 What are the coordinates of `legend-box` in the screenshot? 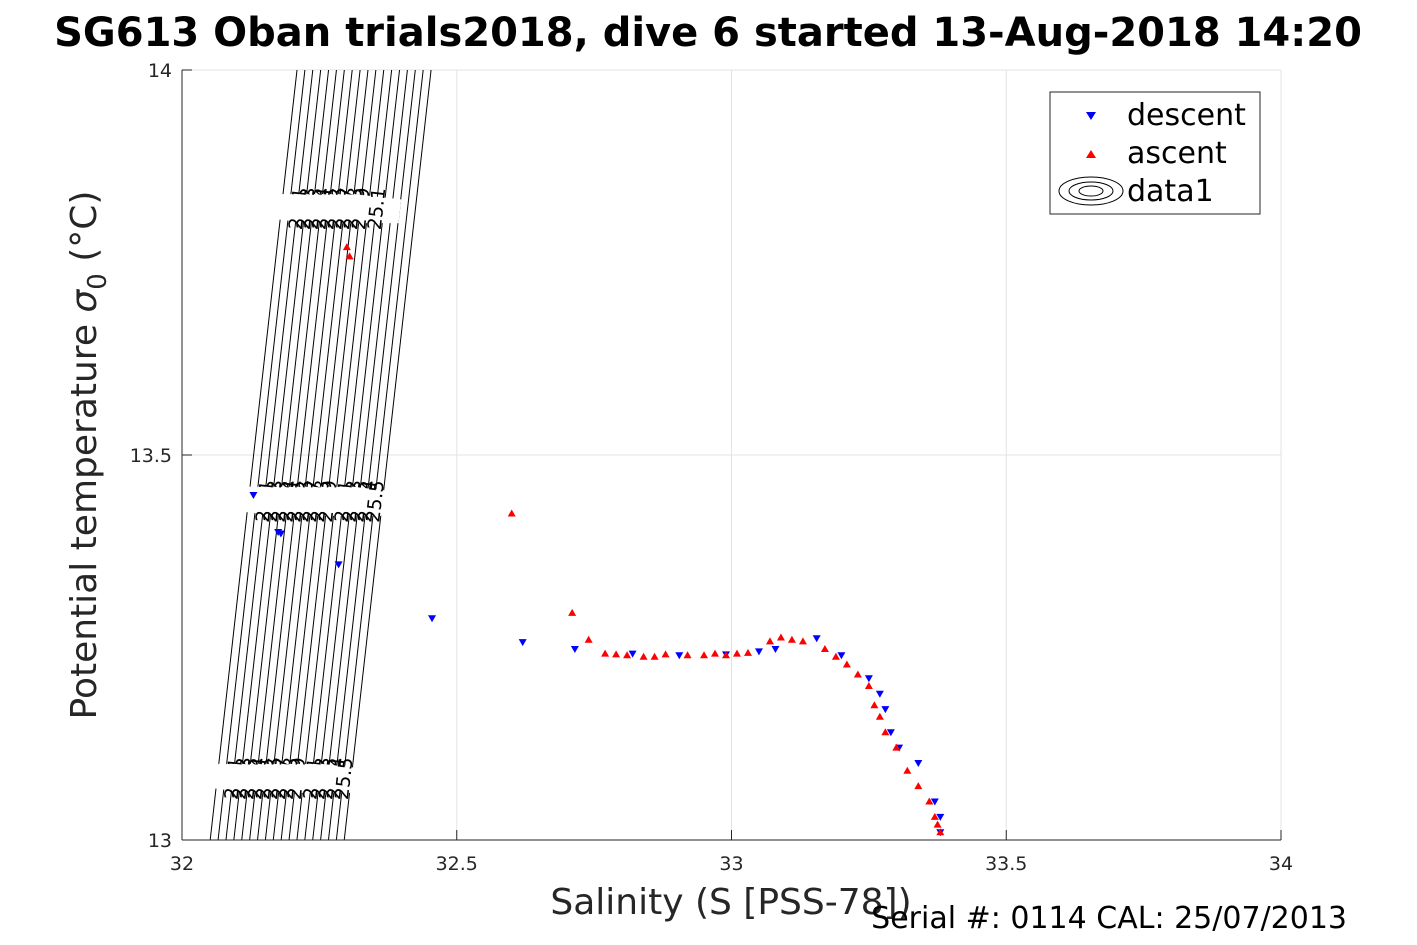 It's located at (1155, 153).